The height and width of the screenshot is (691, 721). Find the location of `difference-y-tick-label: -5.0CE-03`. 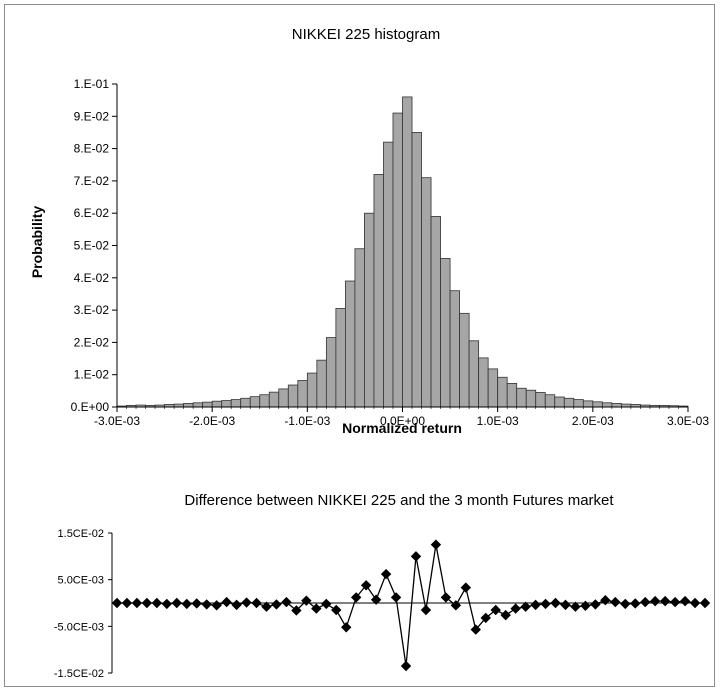

difference-y-tick-label: -5.0CE-03 is located at coordinates (79, 627).